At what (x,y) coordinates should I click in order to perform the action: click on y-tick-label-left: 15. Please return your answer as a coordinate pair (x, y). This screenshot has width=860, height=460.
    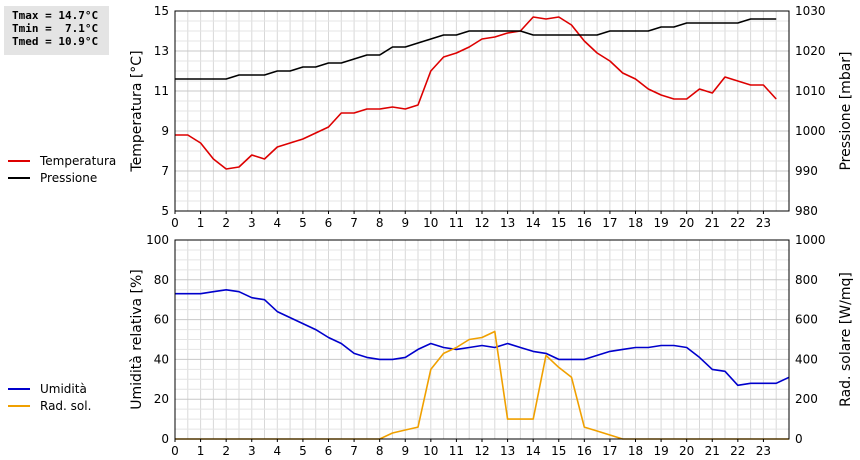
    Looking at the image, I should click on (161, 11).